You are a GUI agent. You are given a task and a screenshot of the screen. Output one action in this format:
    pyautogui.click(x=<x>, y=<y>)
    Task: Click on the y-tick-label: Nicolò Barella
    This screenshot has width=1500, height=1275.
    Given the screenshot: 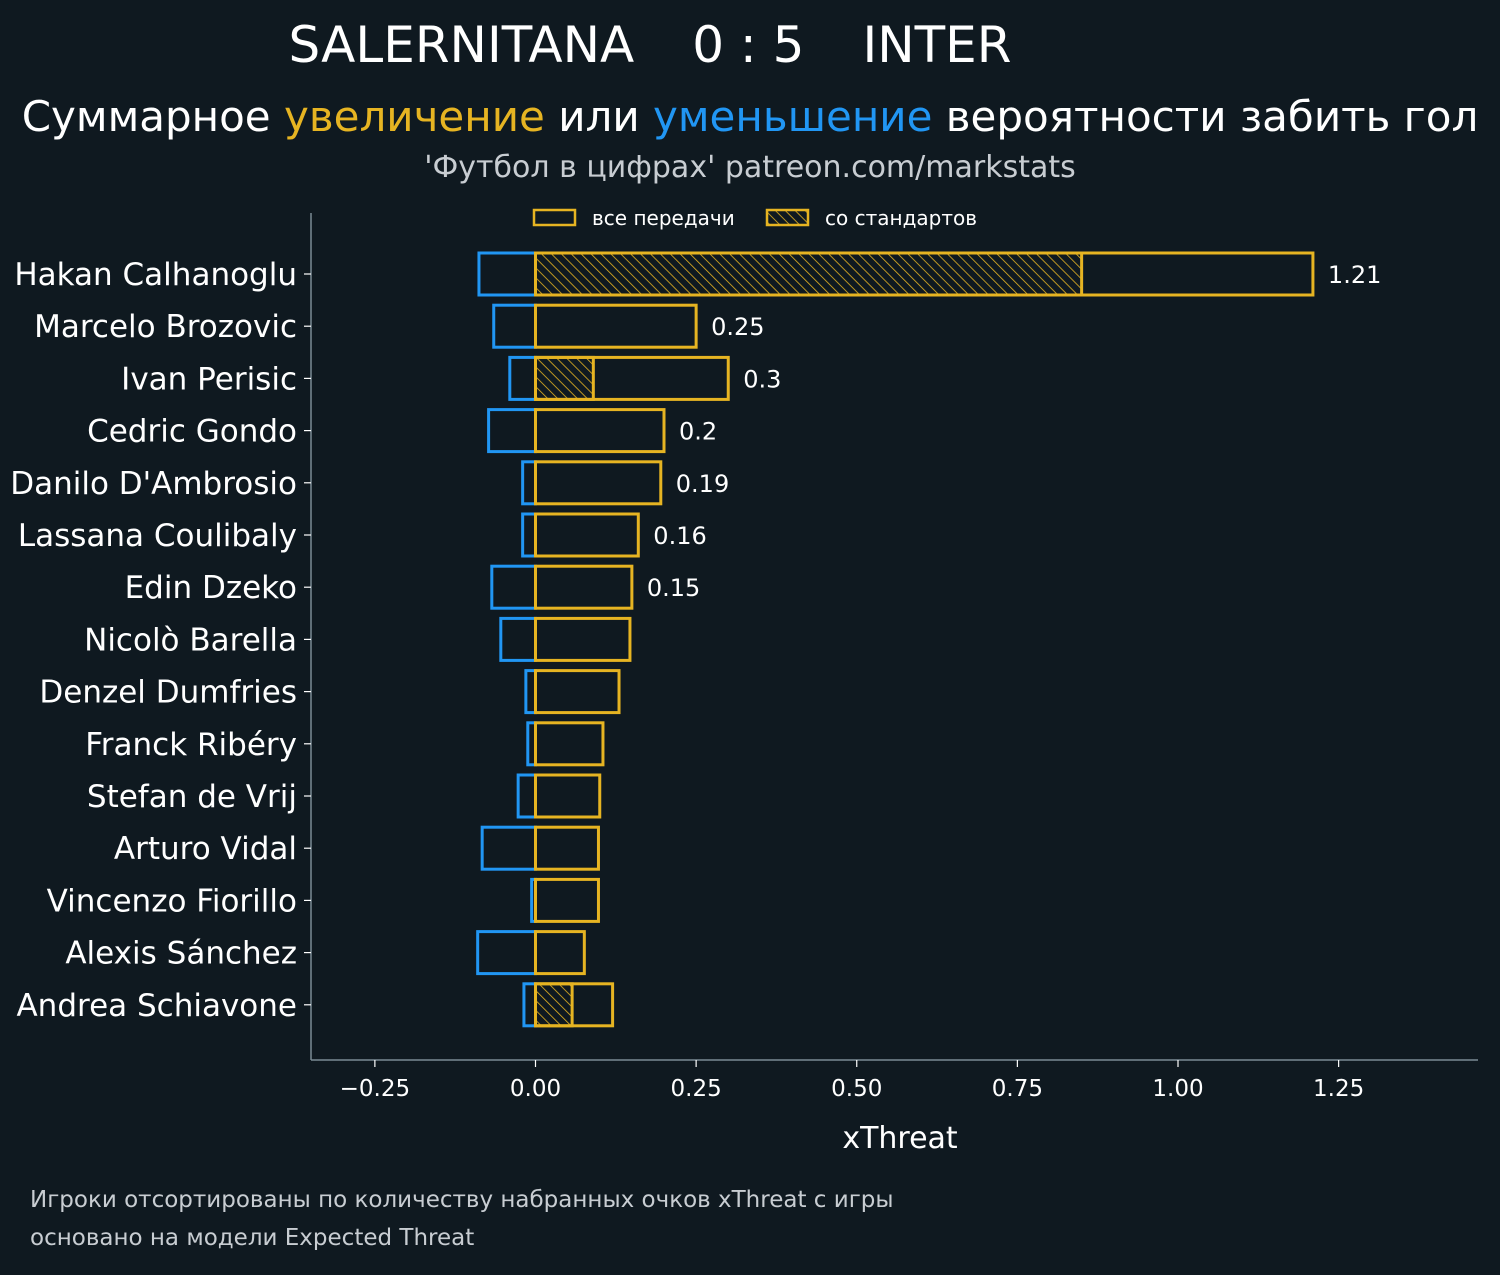 What is the action you would take?
    pyautogui.click(x=190, y=640)
    